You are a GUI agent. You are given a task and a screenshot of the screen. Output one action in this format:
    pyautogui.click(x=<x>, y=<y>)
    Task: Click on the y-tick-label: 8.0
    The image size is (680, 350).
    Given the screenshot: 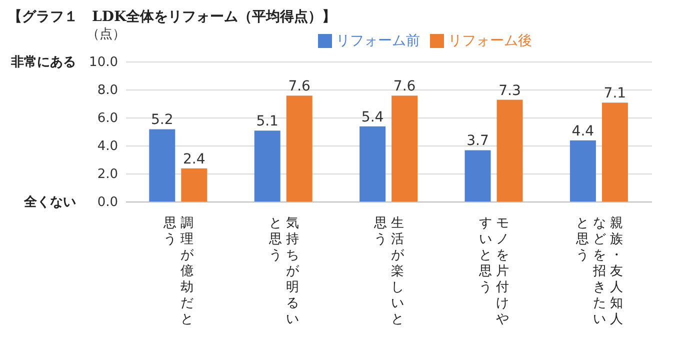 What is the action you would take?
    pyautogui.click(x=107, y=90)
    